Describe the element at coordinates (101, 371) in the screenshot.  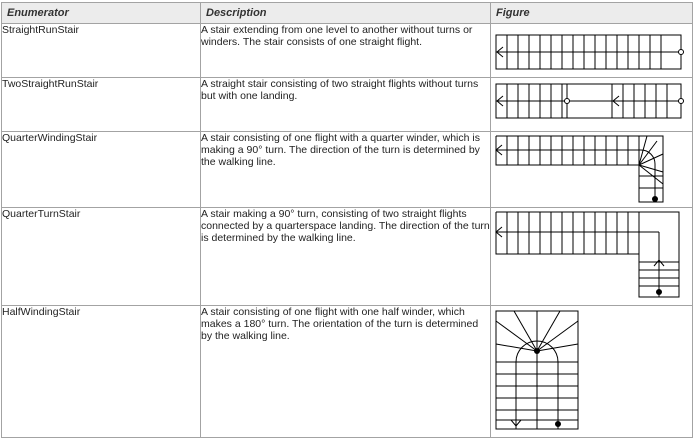
I see `enumerator-cell: HalfWindingStair` at that location.